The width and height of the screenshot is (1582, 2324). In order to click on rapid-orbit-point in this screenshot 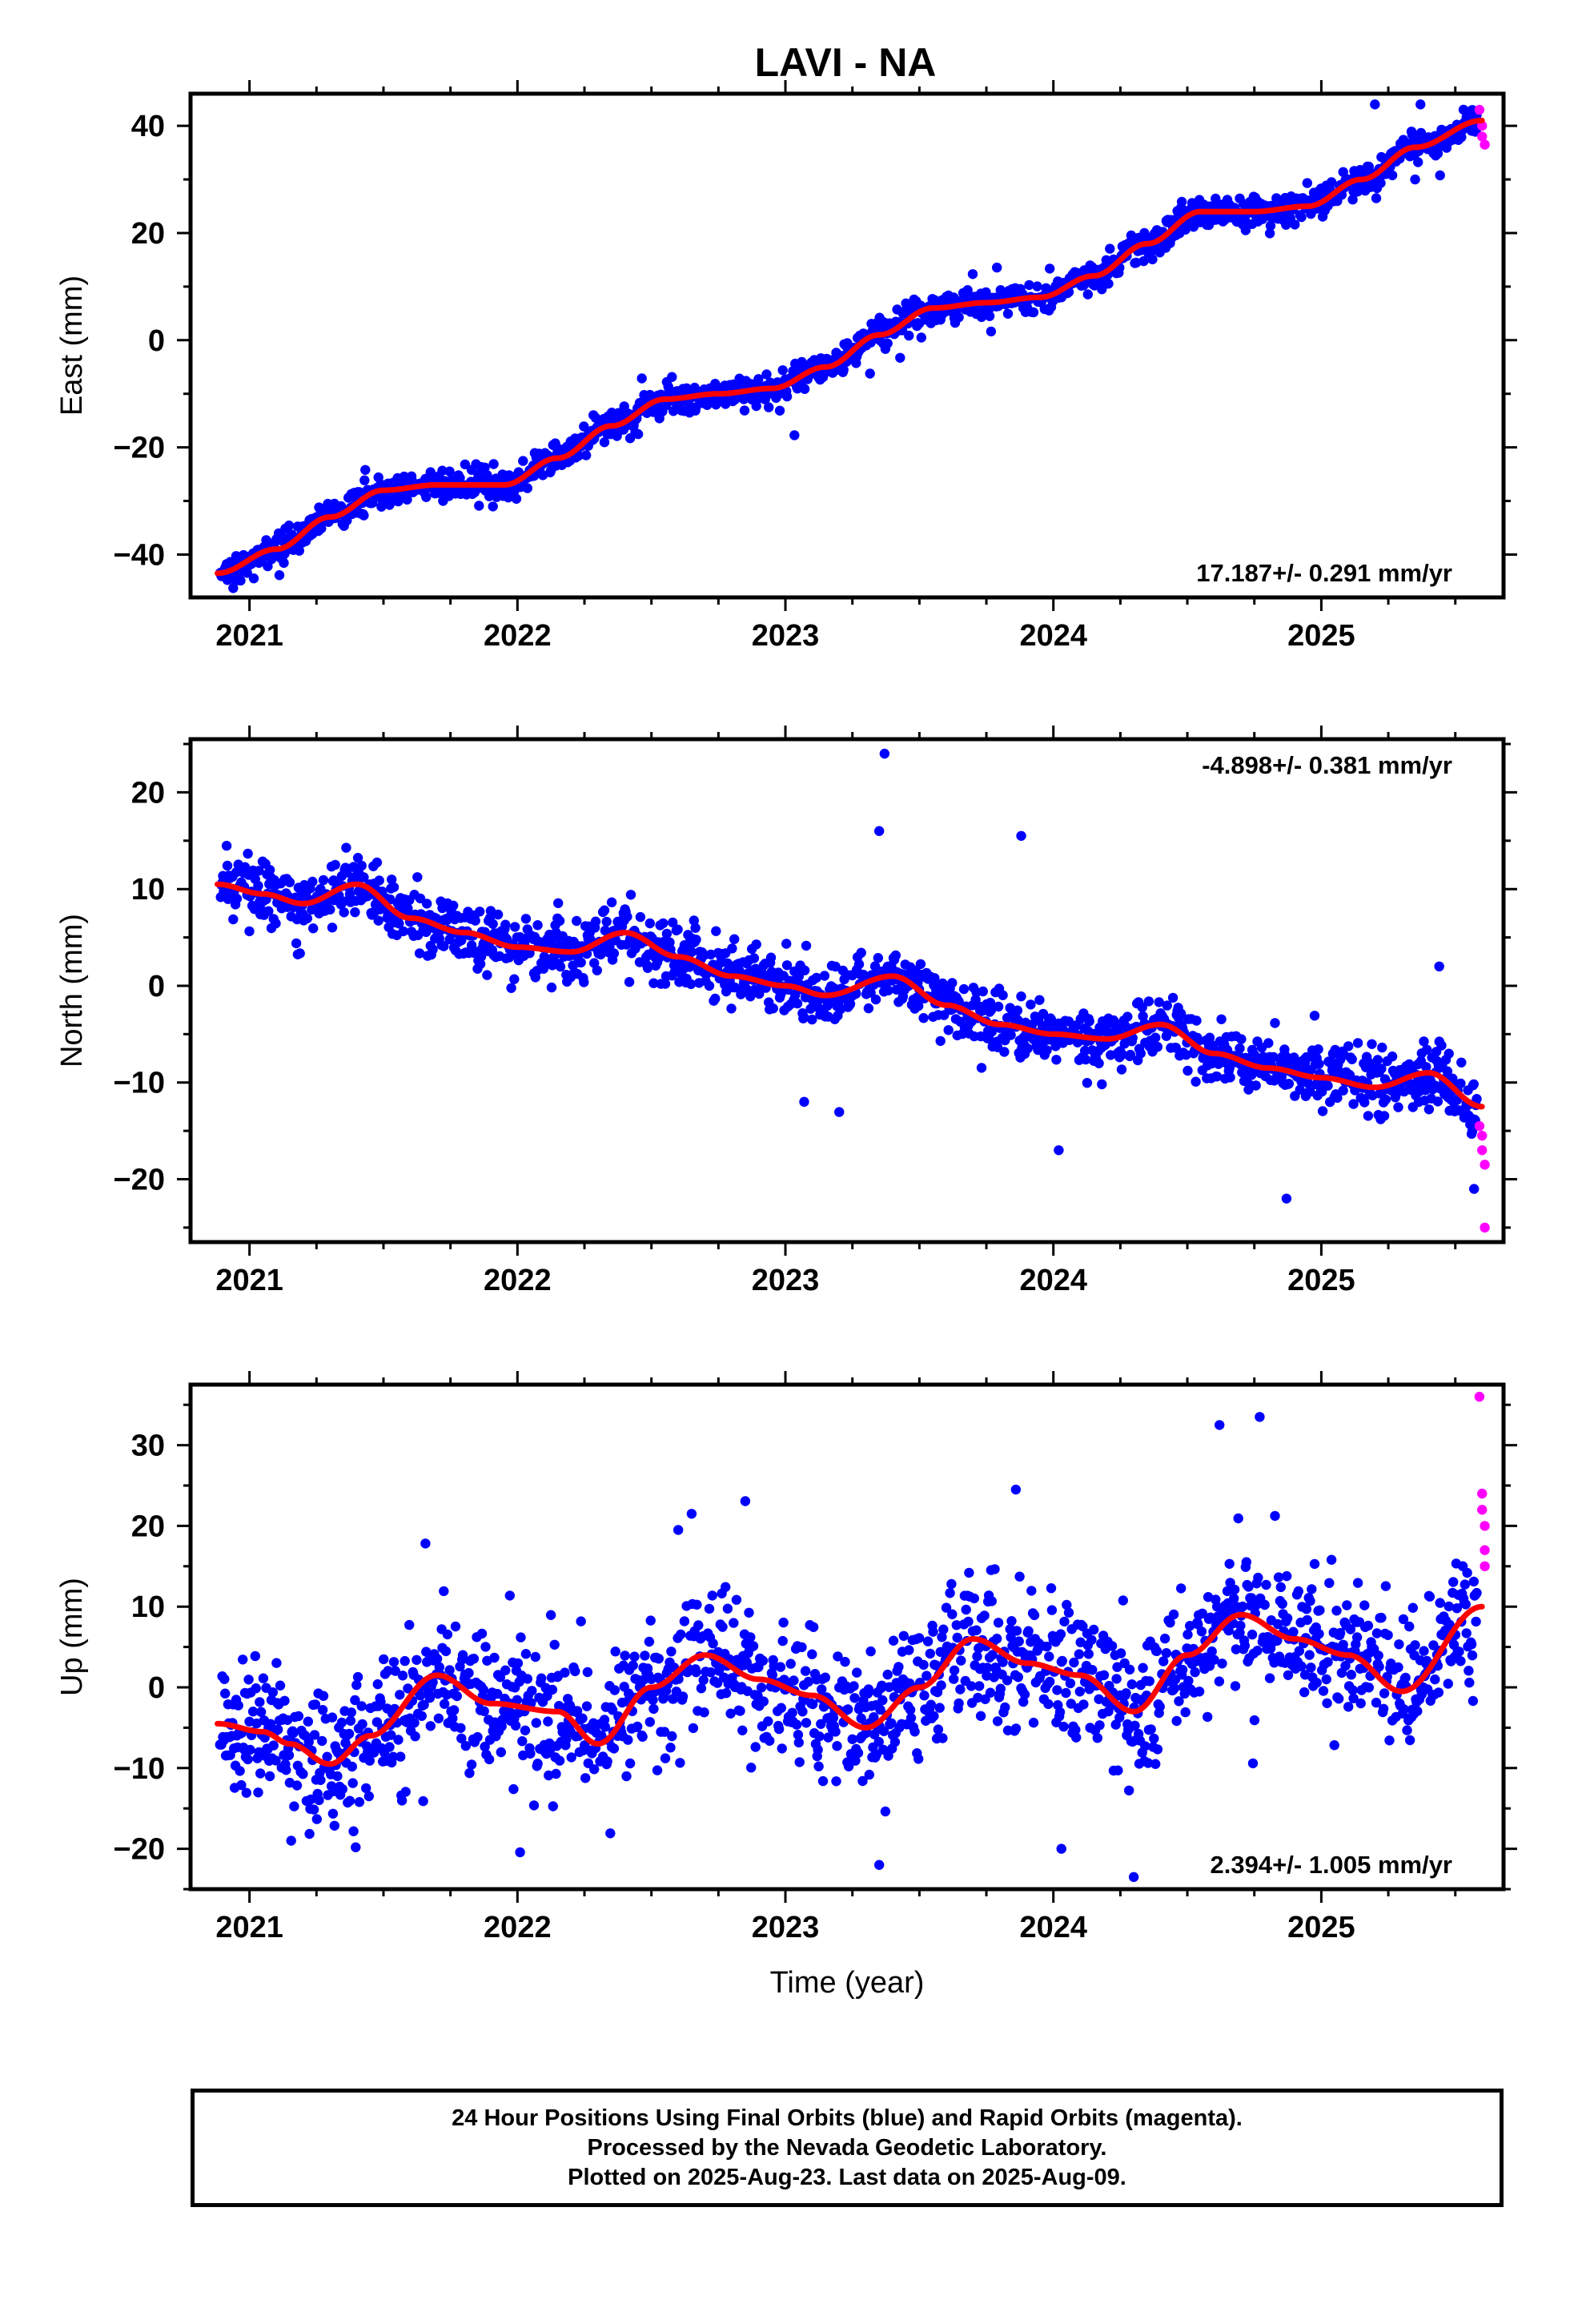, I will do `click(1483, 136)`.